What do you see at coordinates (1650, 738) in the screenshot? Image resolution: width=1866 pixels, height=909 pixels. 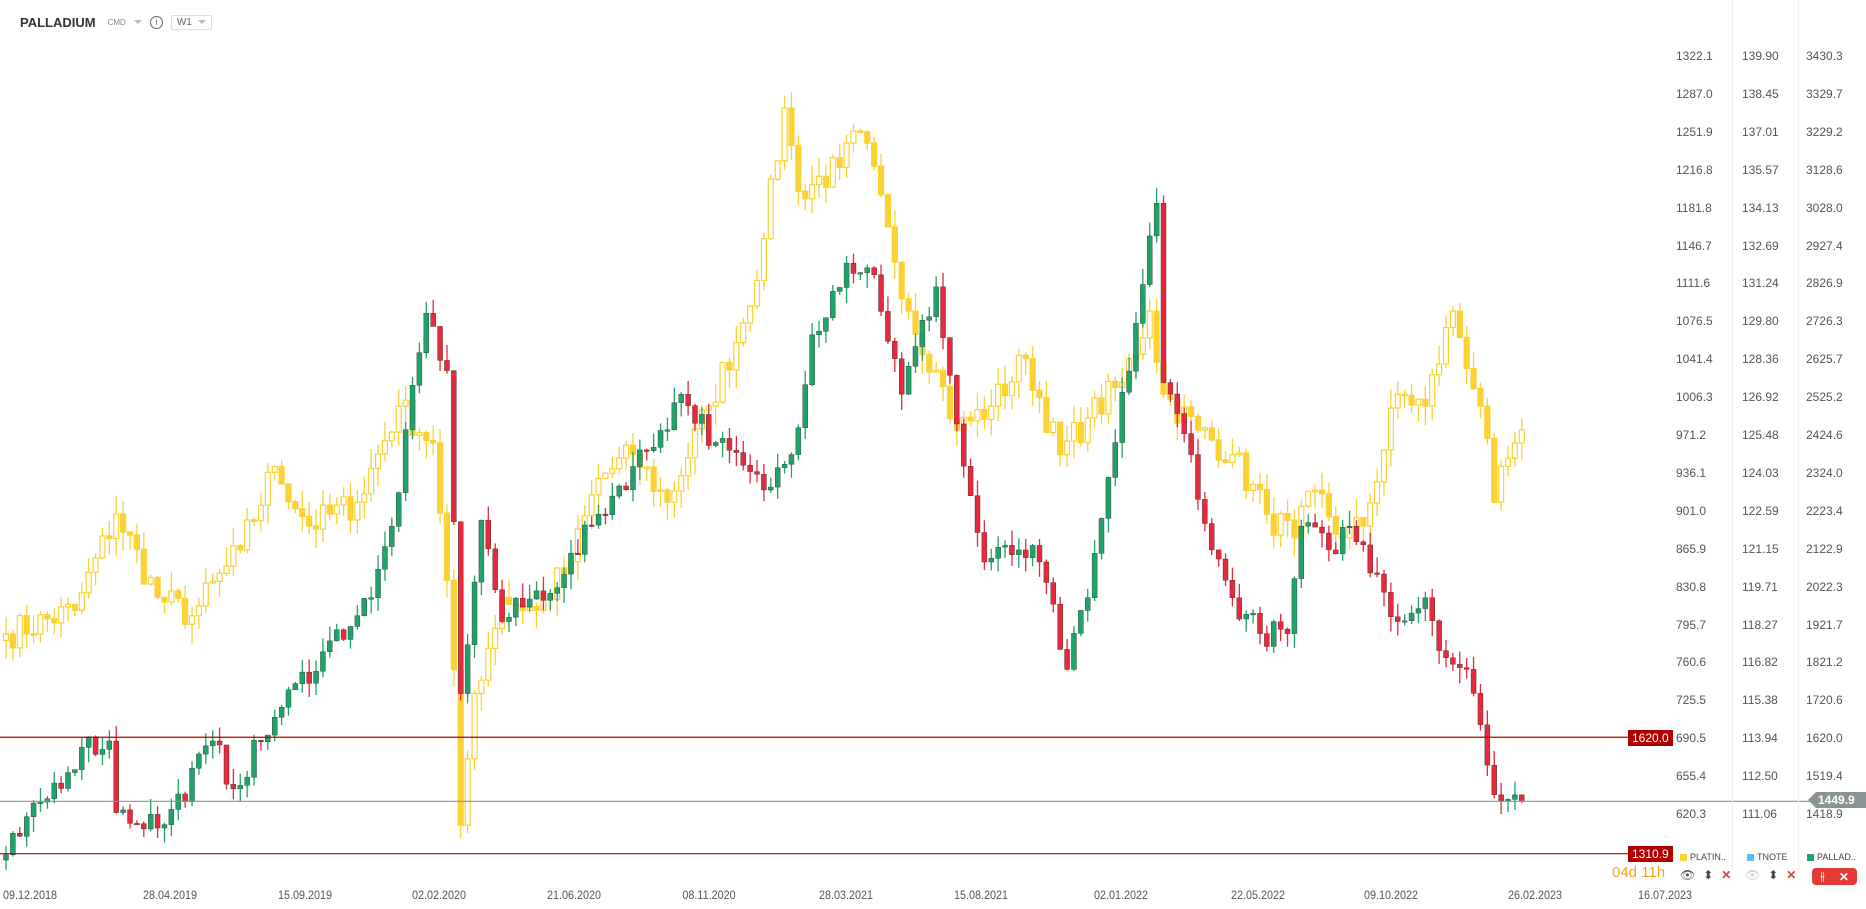 I see `level-tag-upper: 1620.0` at bounding box center [1650, 738].